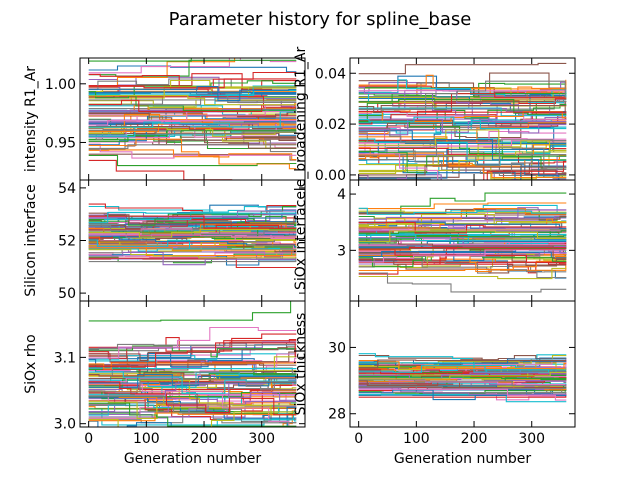  What do you see at coordinates (301, 119) in the screenshot?
I see `y-axis-label: le_broadening R1_Ar` at bounding box center [301, 119].